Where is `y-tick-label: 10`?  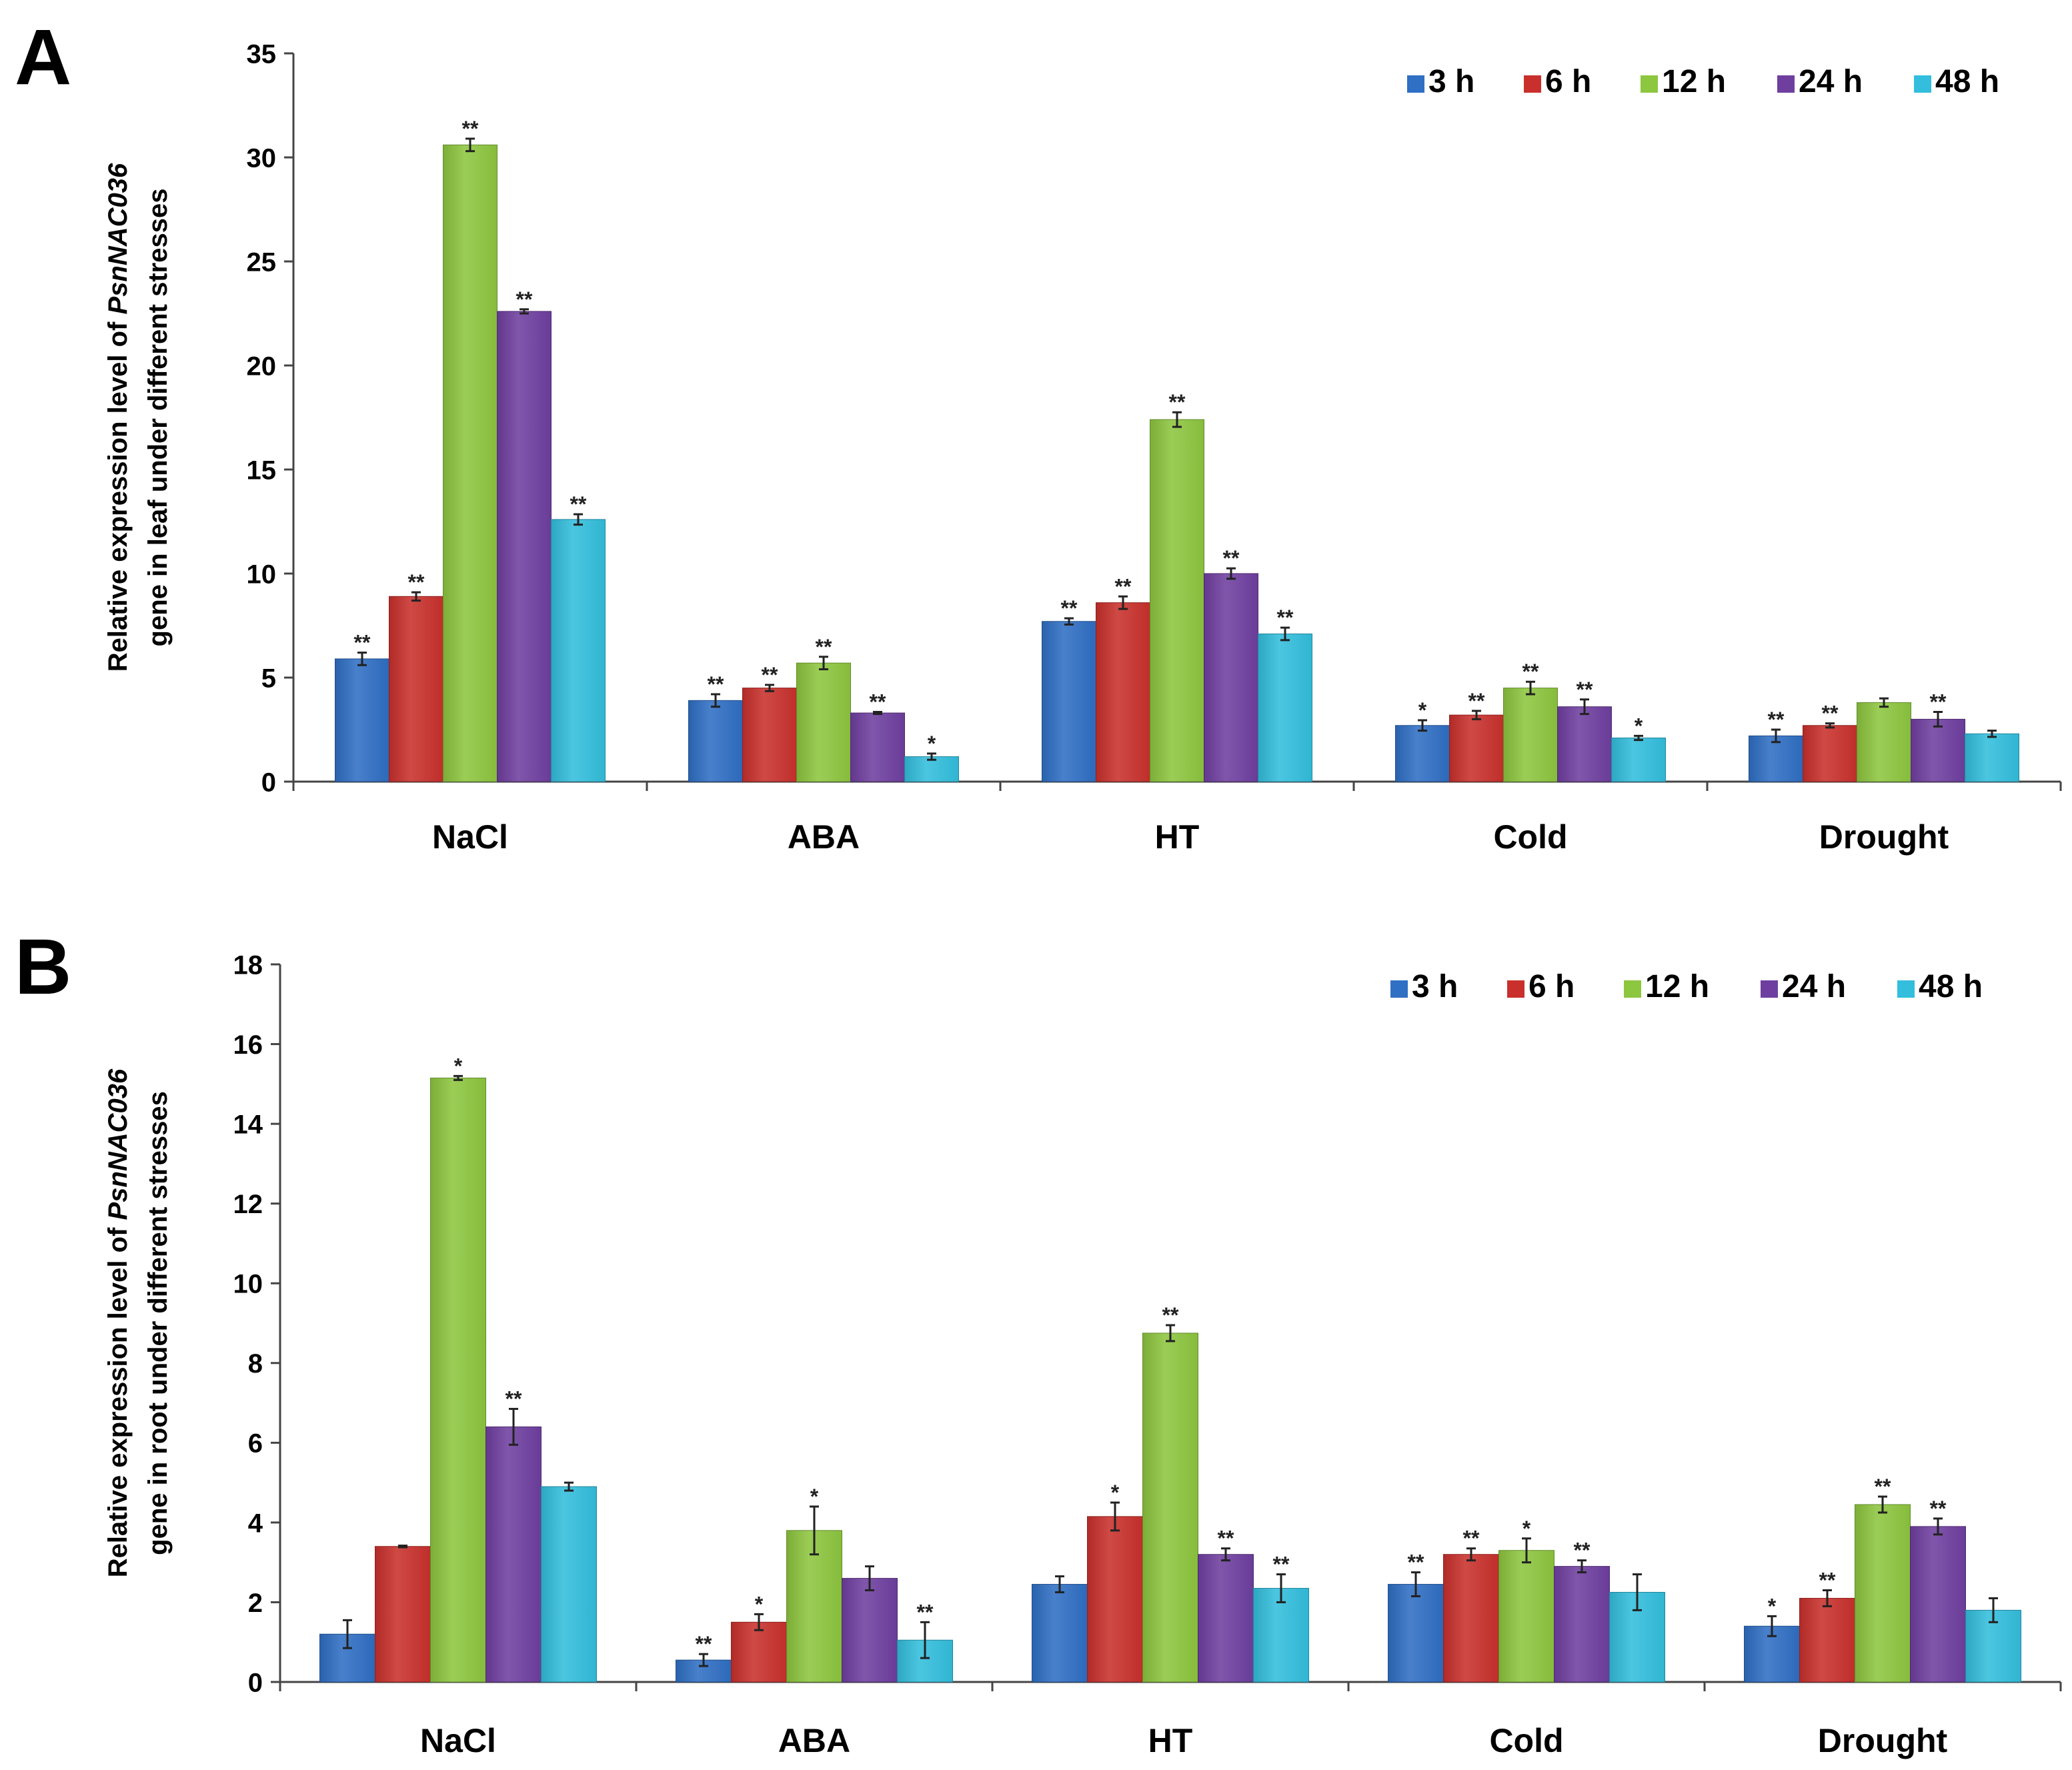
y-tick-label: 10 is located at coordinates (262, 574).